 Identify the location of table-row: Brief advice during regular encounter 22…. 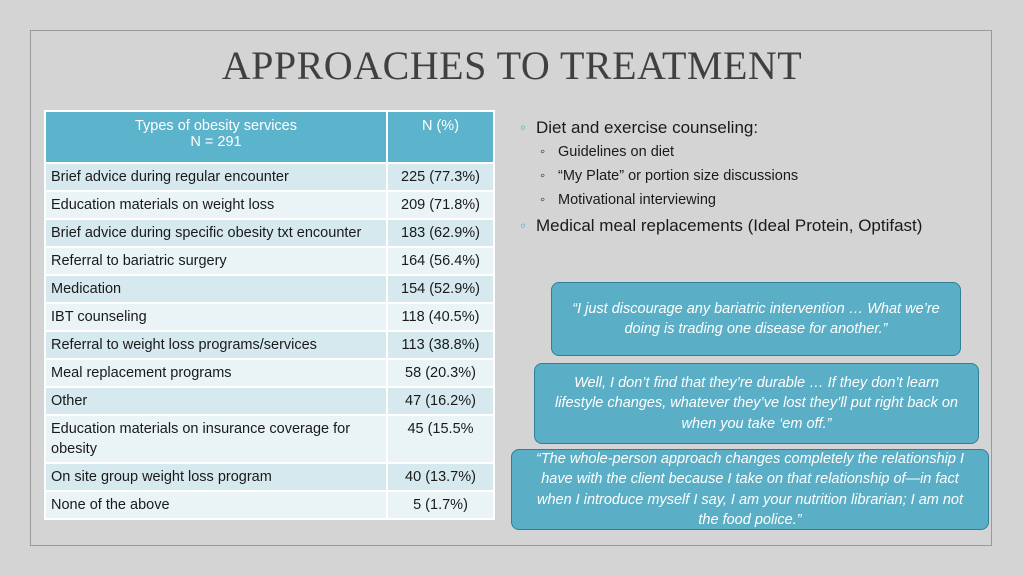
(269, 177).